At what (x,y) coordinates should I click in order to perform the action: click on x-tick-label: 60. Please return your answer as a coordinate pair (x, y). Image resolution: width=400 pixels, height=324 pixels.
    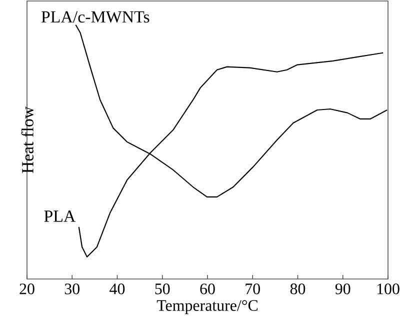
    Looking at the image, I should click on (207, 289).